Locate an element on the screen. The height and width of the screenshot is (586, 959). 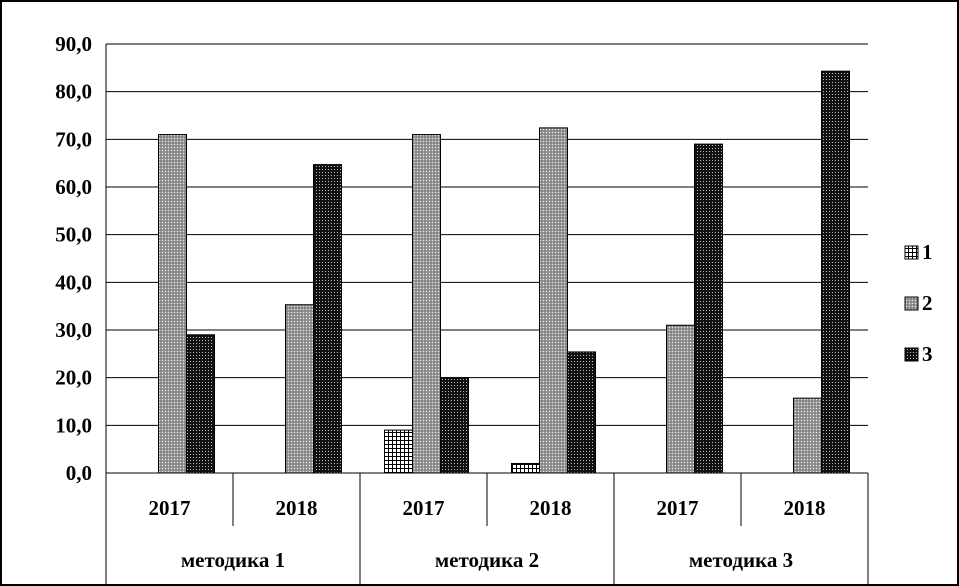
y-tick-label: 0,0 is located at coordinates (79, 473).